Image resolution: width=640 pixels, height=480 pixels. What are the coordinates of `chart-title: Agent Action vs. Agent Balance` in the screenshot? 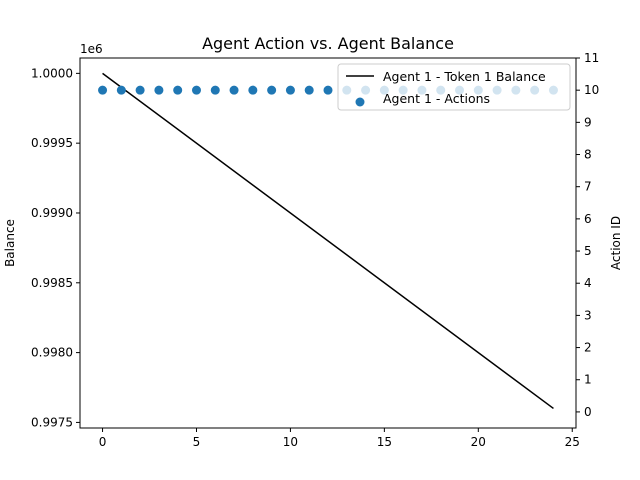 It's located at (328, 43).